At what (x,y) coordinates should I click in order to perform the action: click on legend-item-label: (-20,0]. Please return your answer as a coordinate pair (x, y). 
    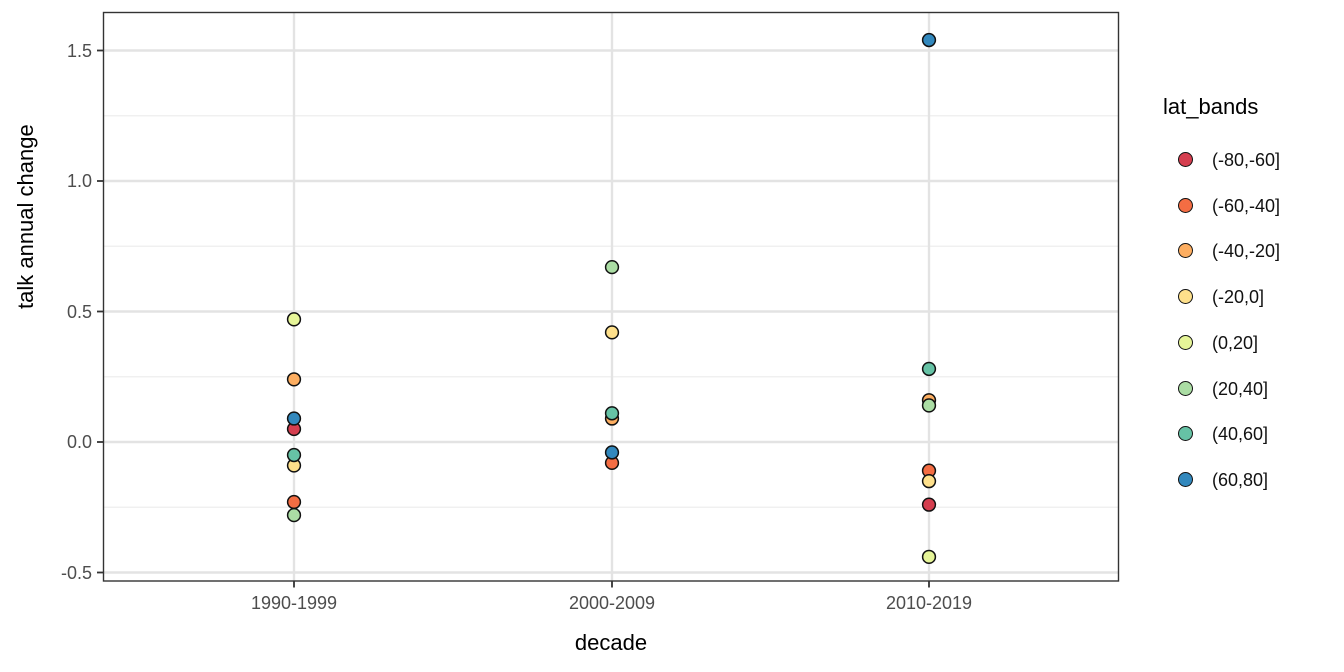
    Looking at the image, I should click on (1238, 297).